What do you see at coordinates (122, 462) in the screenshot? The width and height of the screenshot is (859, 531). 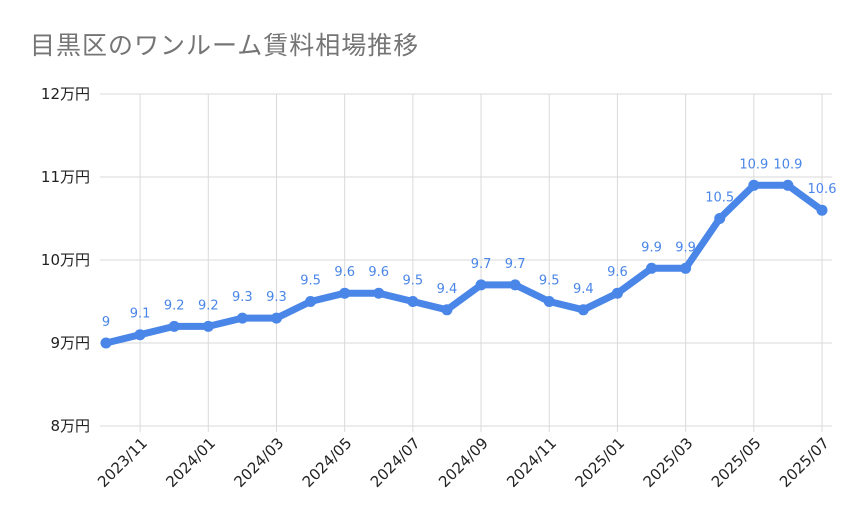 I see `x-tick-label: 2023/11` at bounding box center [122, 462].